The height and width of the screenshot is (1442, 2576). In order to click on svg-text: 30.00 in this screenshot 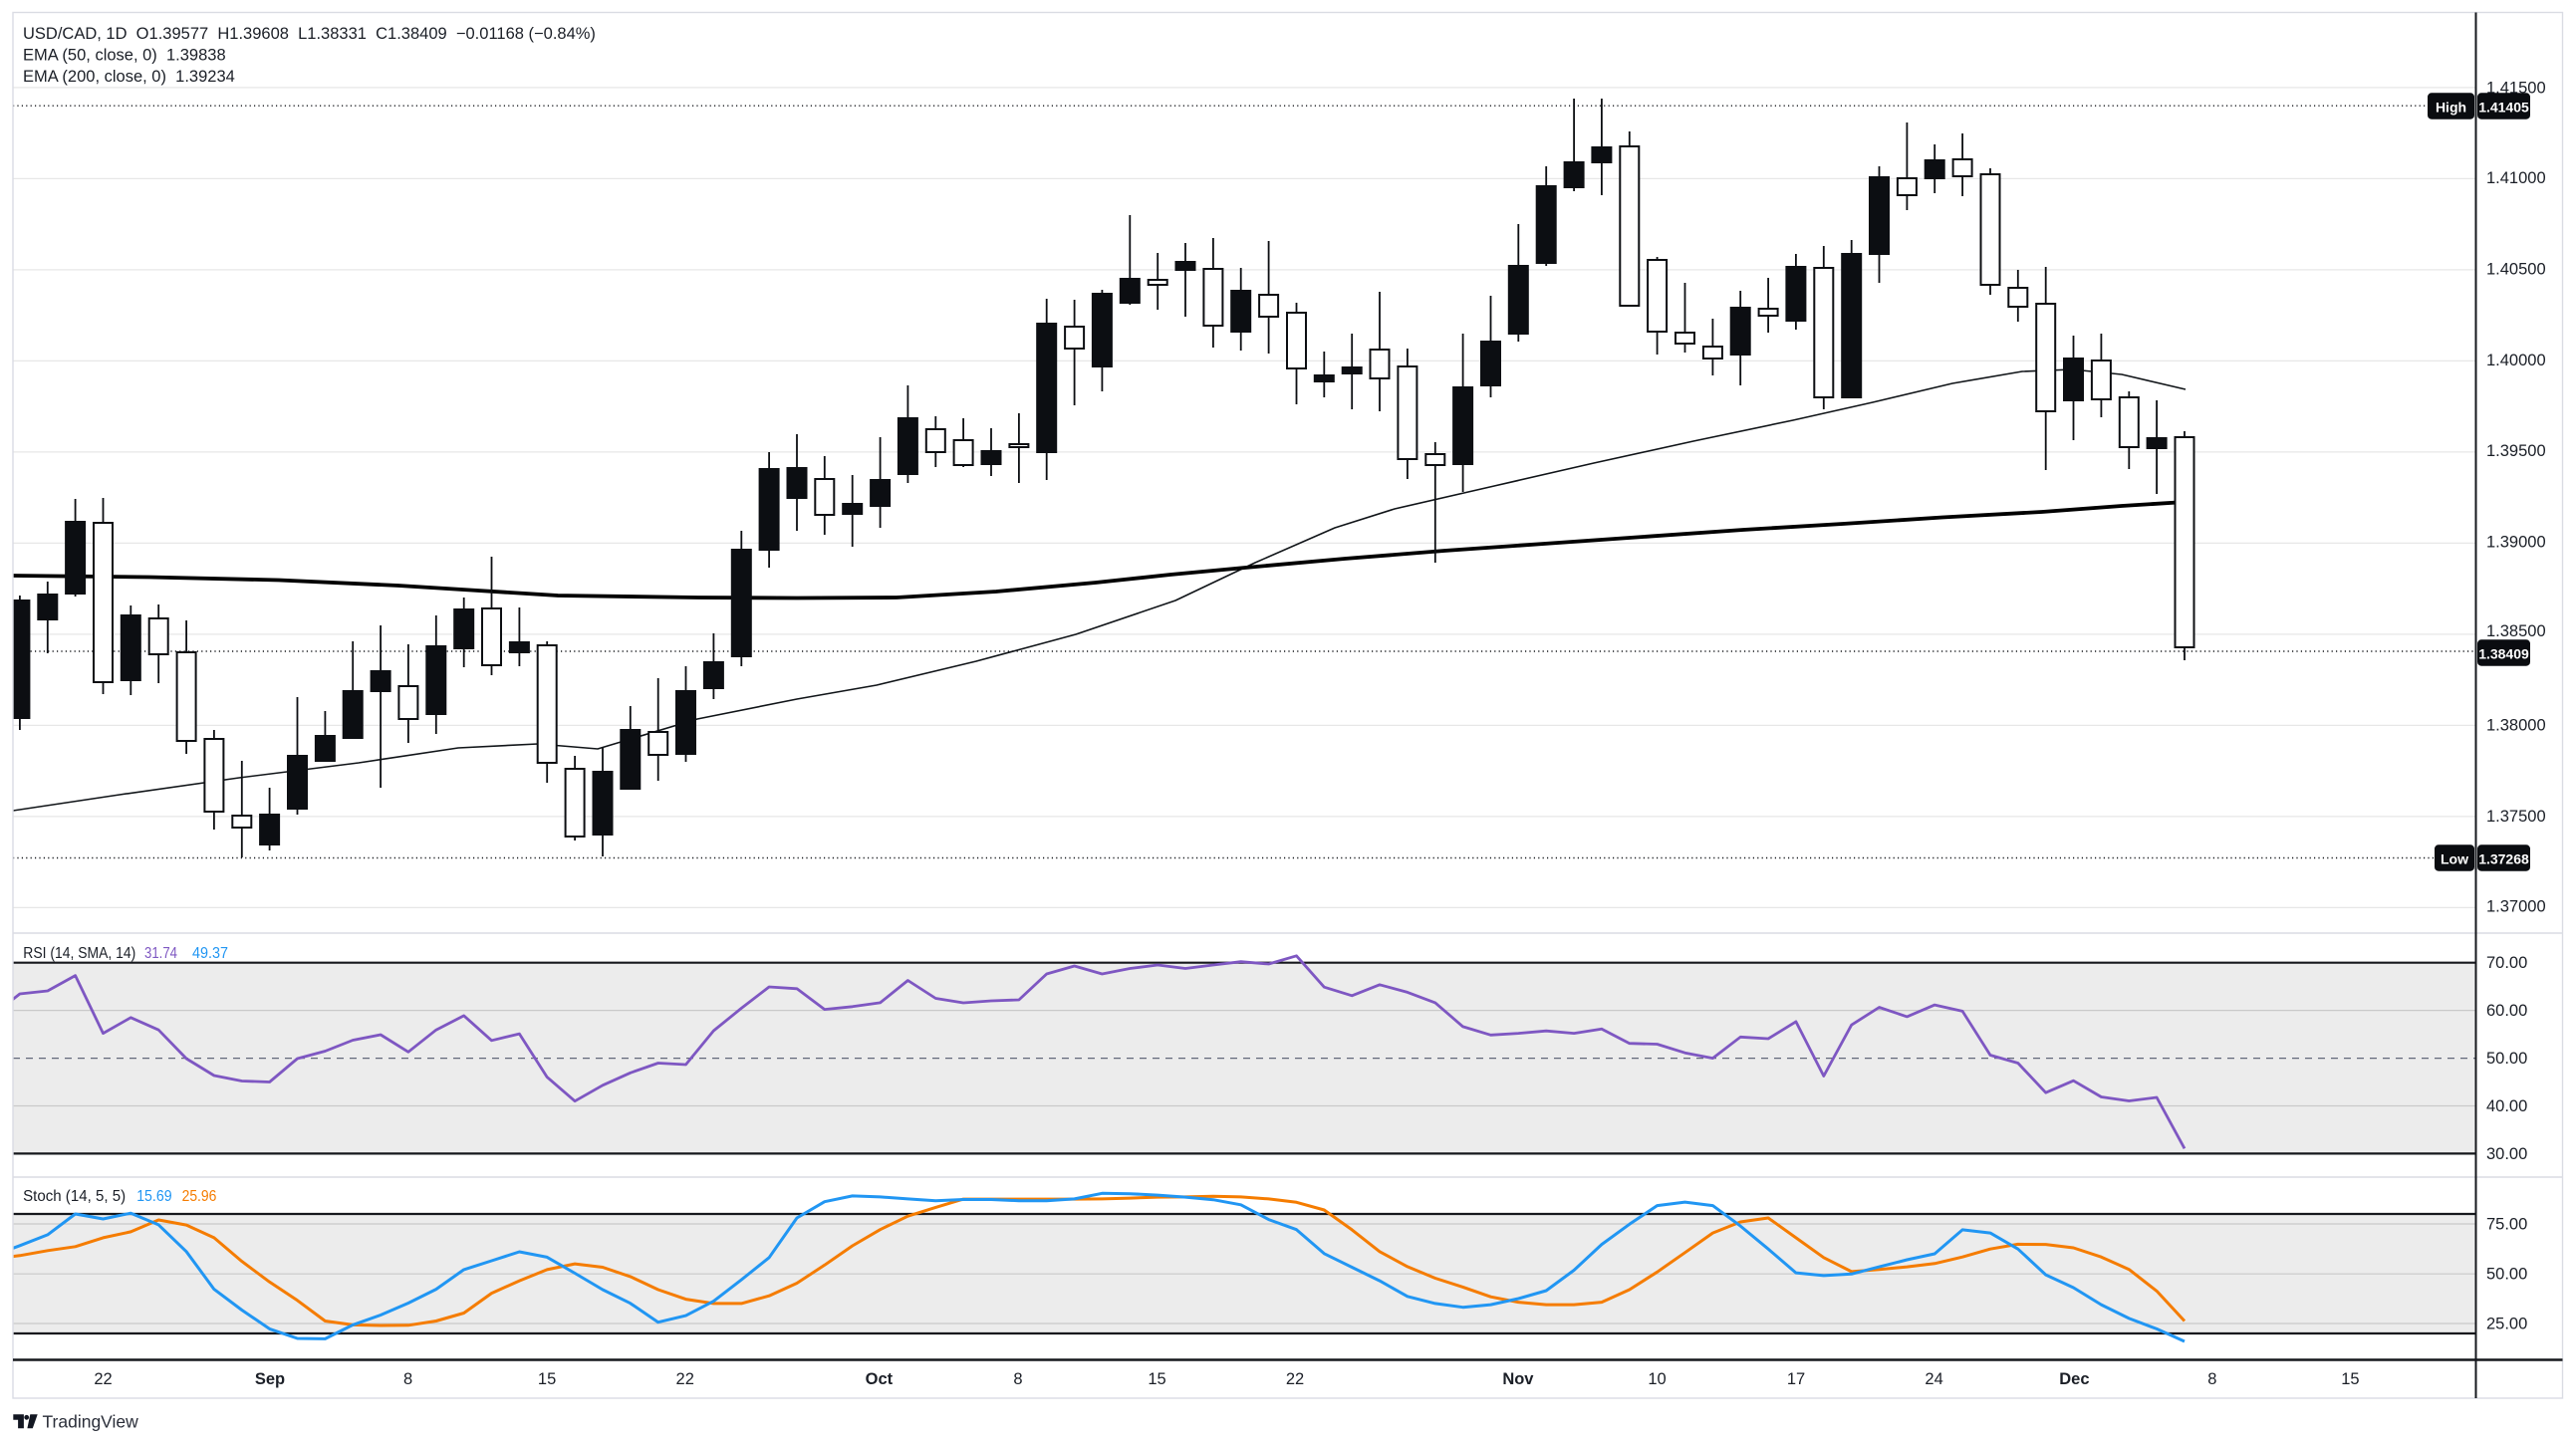, I will do `click(2506, 1154)`.